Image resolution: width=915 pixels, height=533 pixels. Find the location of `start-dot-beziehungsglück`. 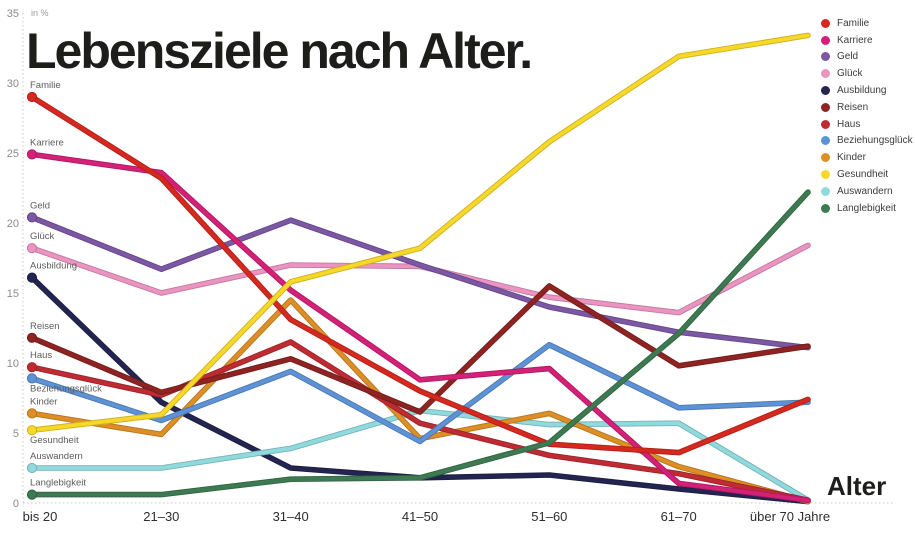

start-dot-beziehungsglück is located at coordinates (32, 378).